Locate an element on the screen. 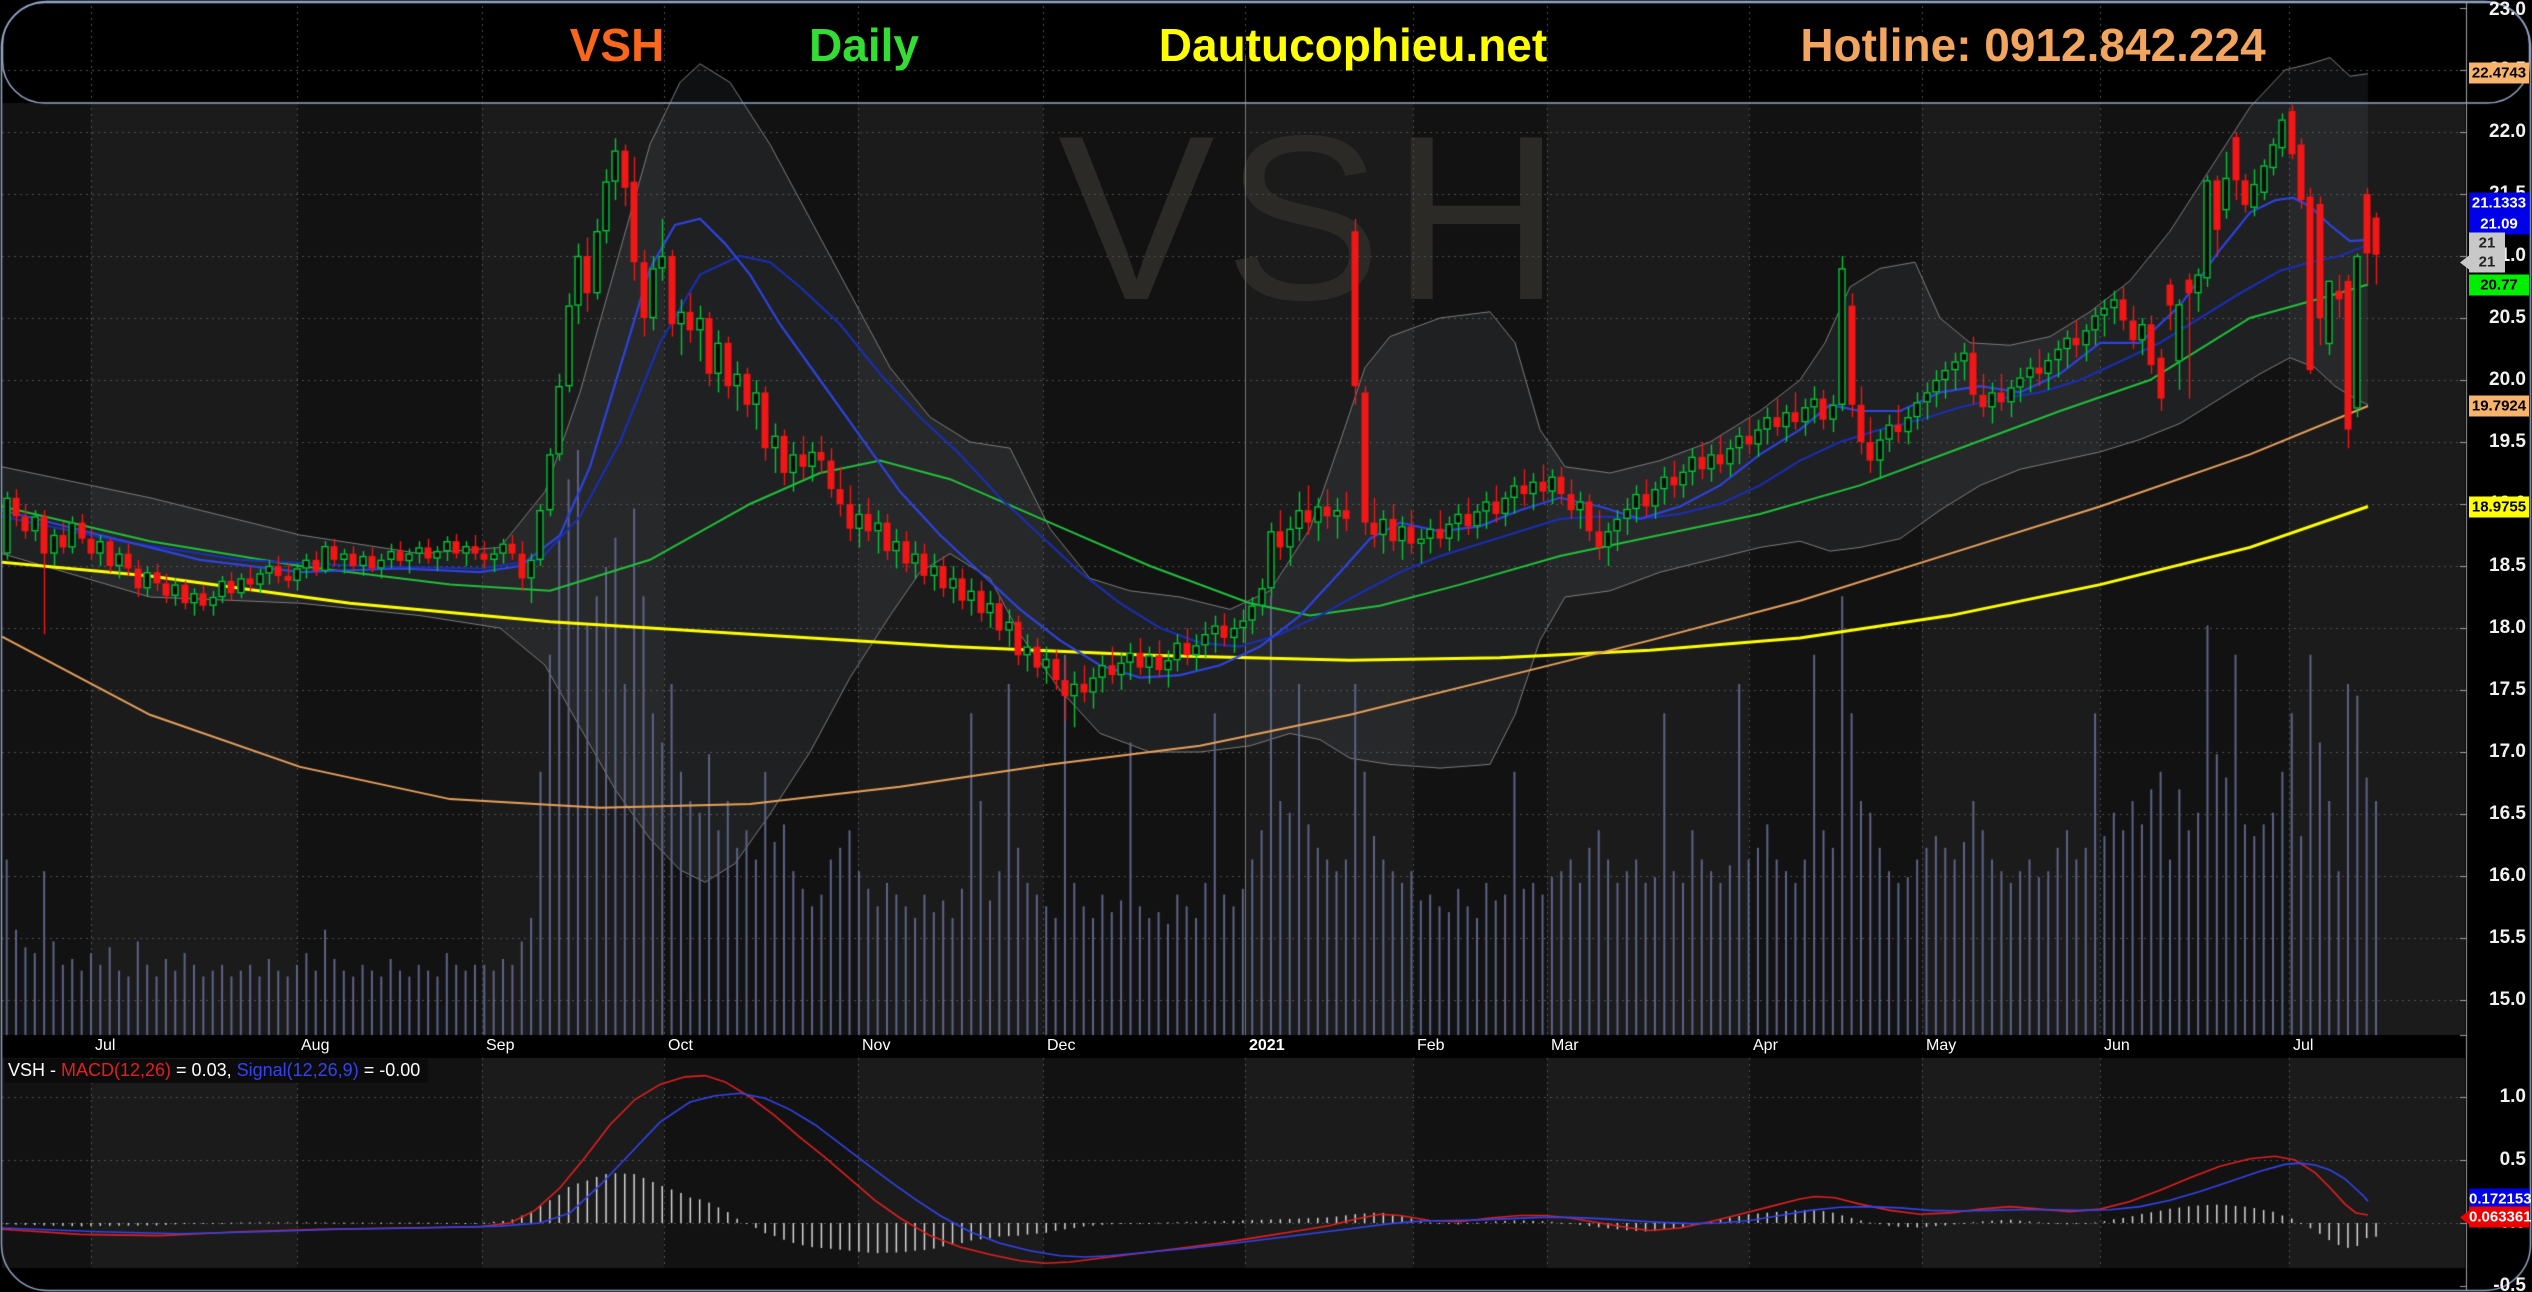  time-axis-label: Apr is located at coordinates (1765, 1045).